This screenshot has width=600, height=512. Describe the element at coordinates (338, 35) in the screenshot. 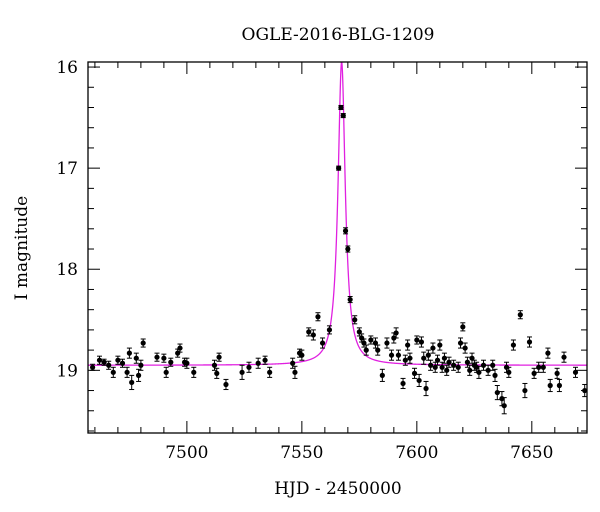

I see `chart-title: OGLE-2016-BLG-1209` at that location.